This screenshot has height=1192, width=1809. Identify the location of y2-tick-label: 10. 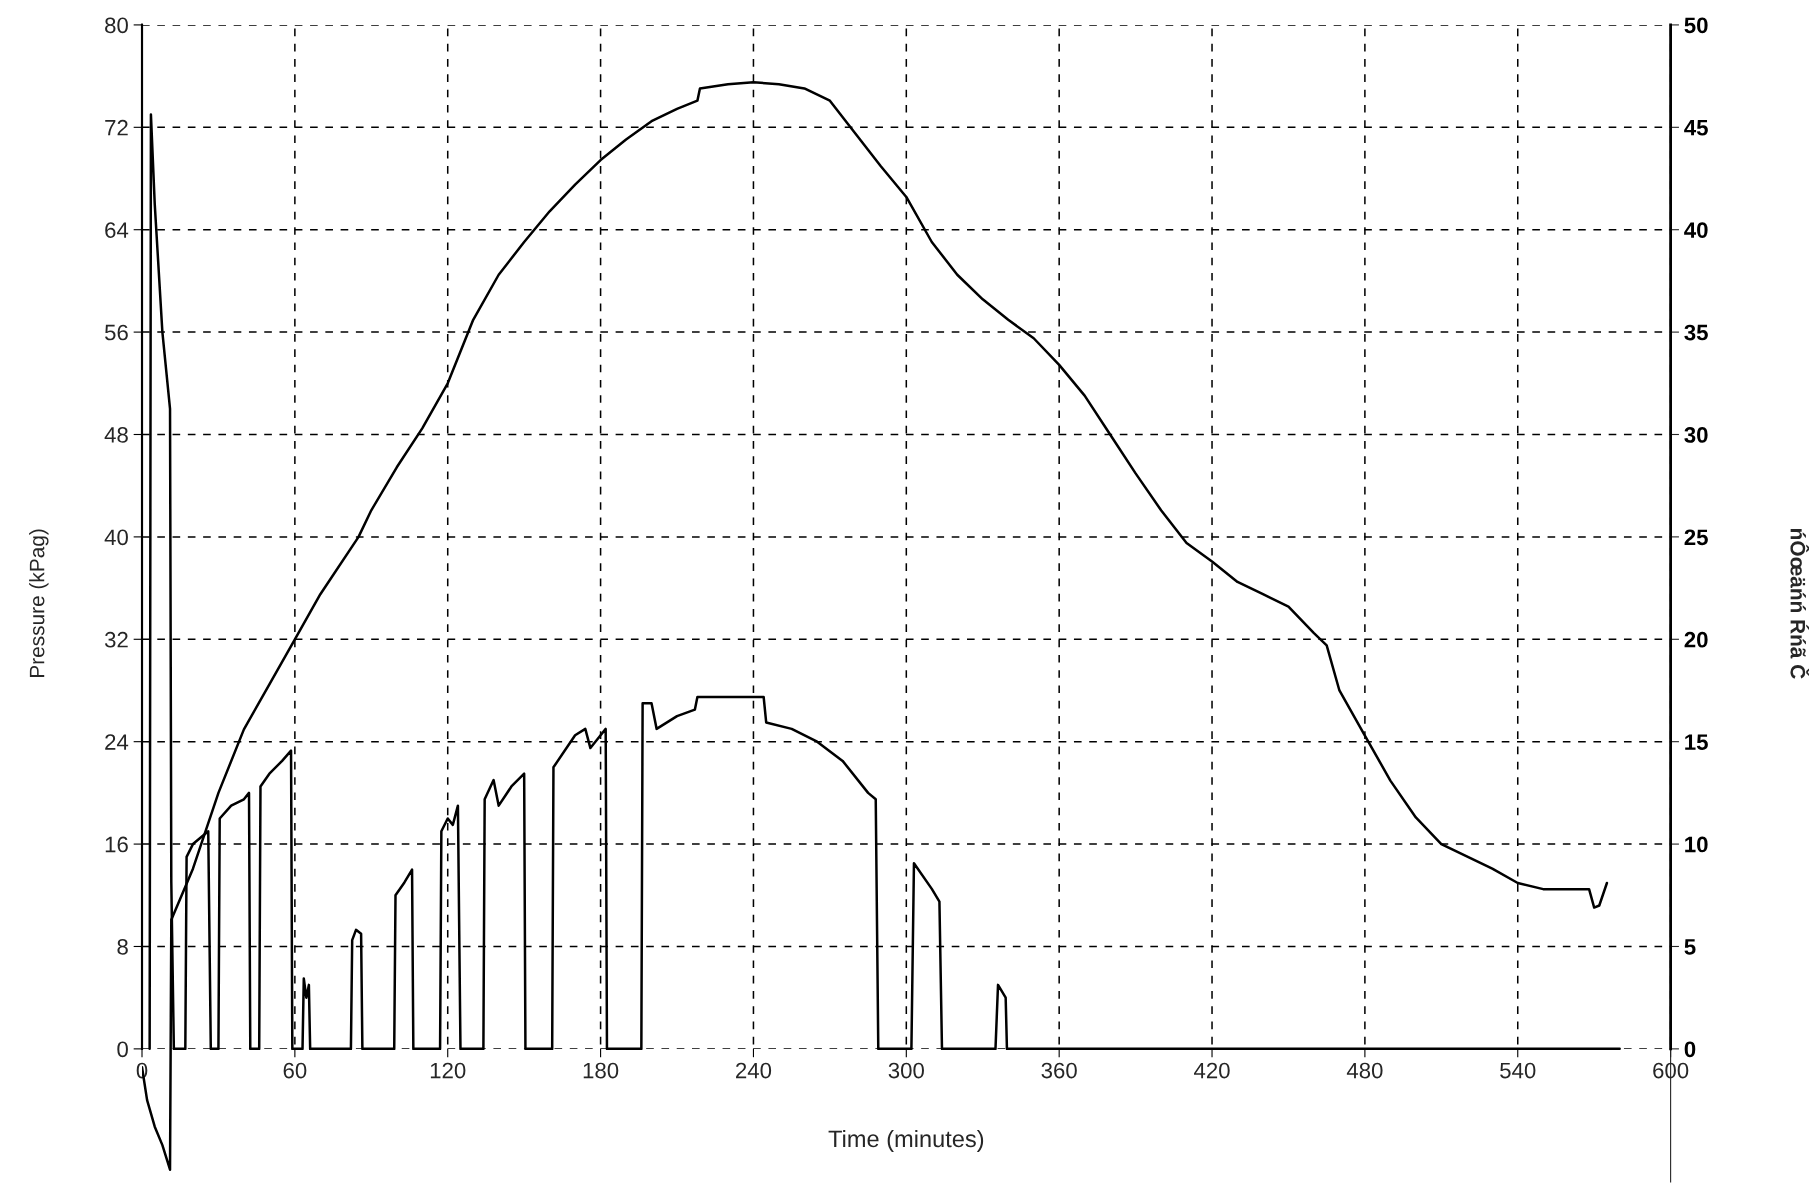
(1696, 844).